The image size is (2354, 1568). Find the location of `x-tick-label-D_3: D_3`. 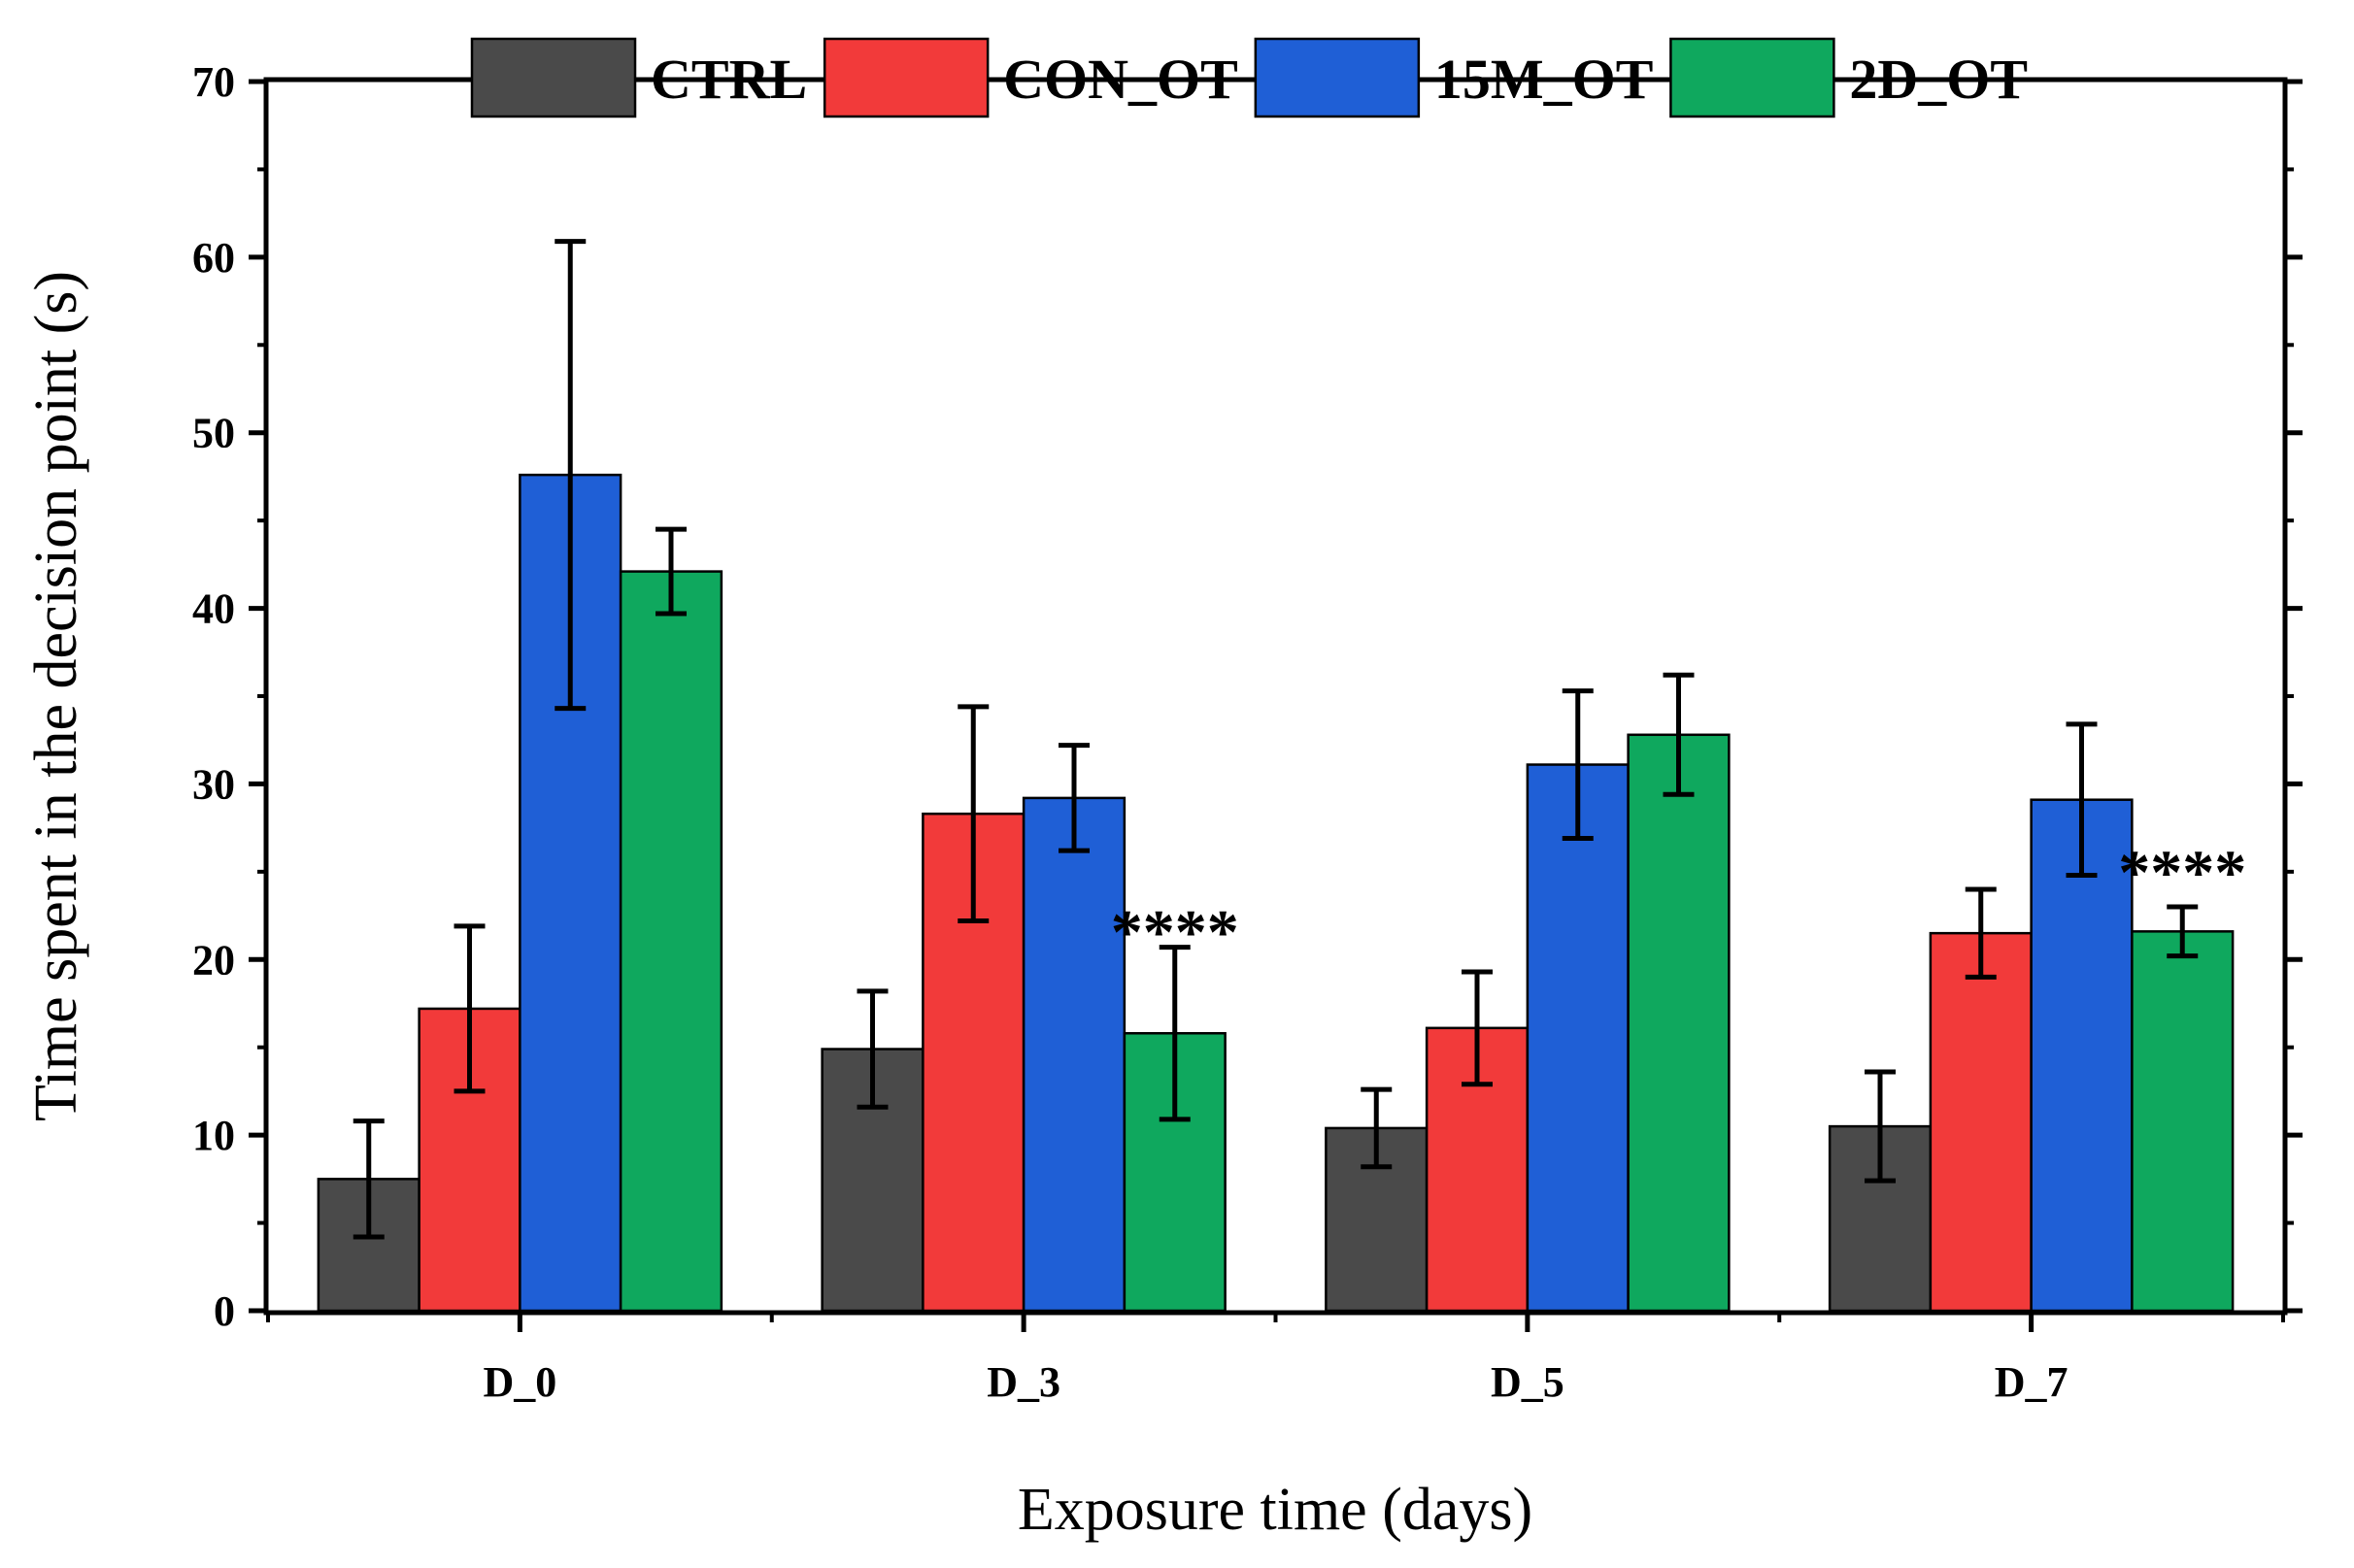

x-tick-label-D_3: D_3 is located at coordinates (1023, 1382).